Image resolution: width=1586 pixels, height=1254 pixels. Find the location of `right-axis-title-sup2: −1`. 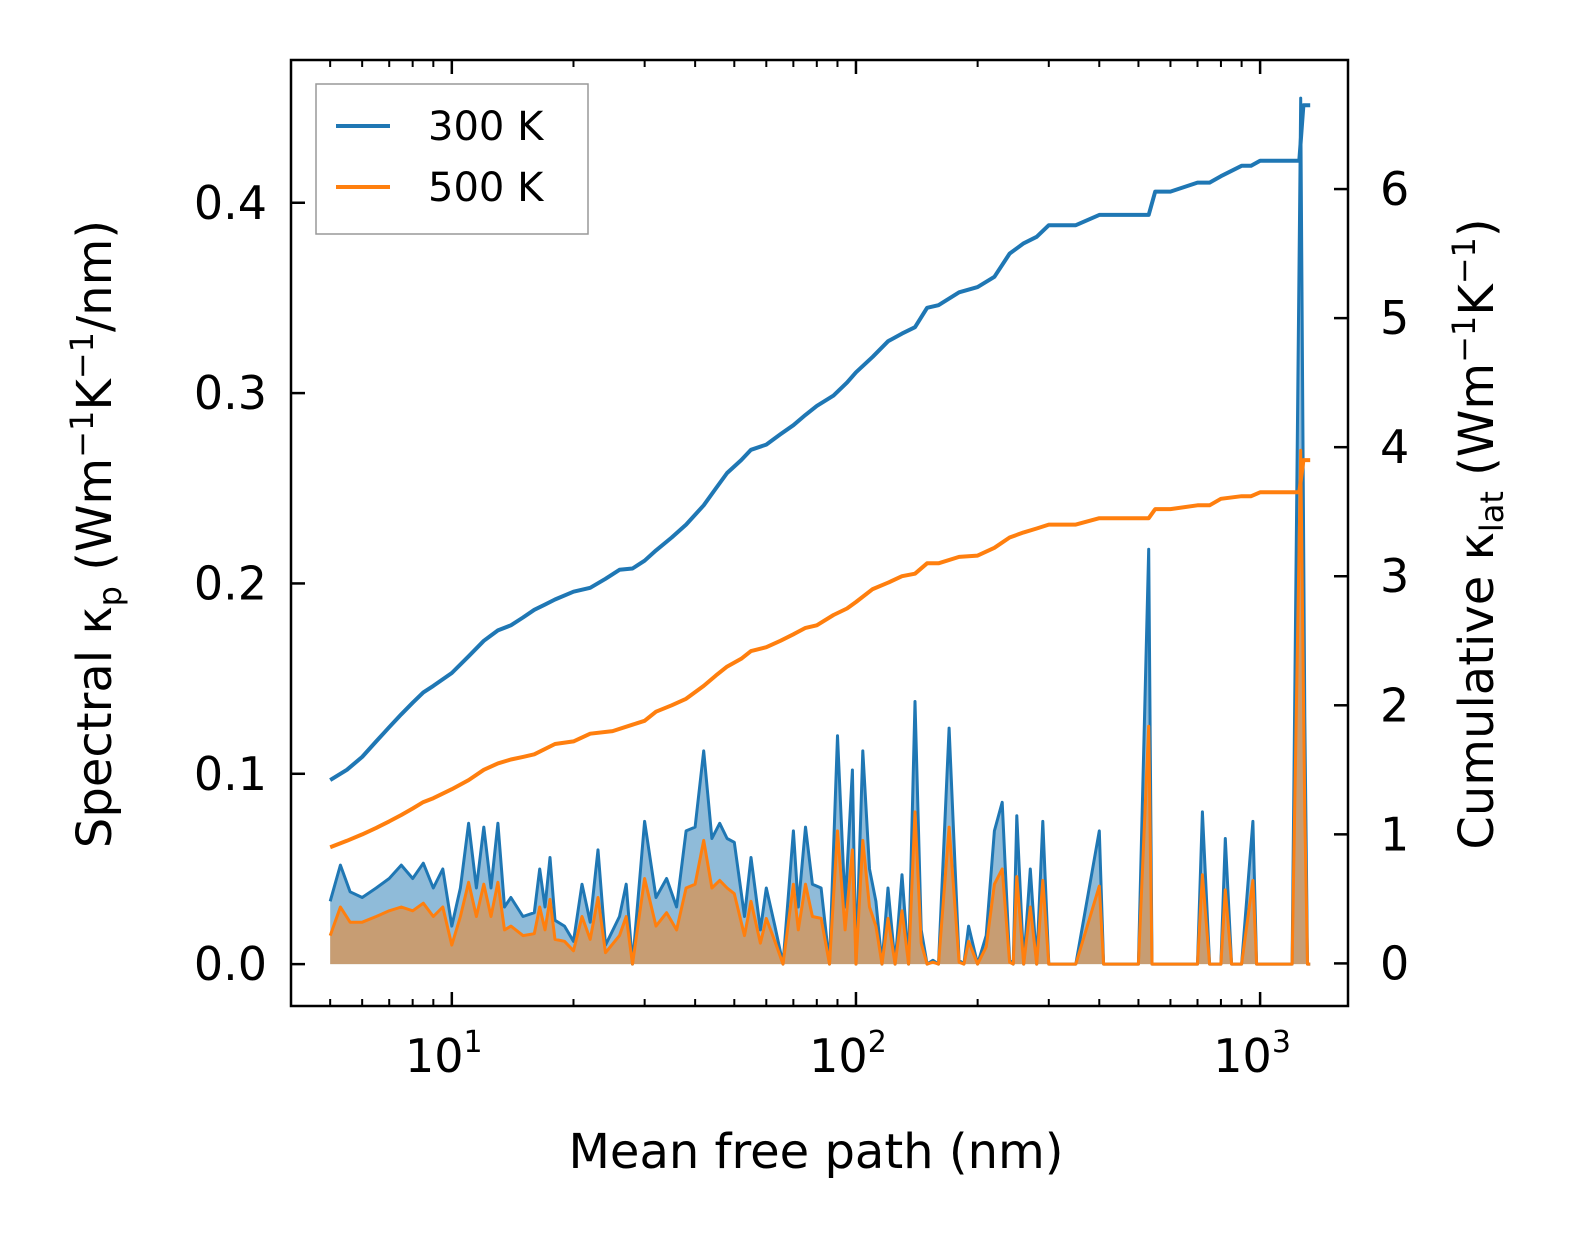

right-axis-title-sup2: −1 is located at coordinates (1464, 260).